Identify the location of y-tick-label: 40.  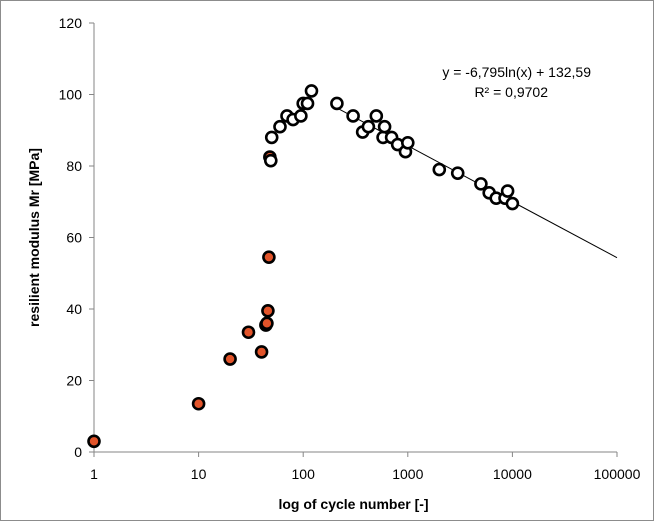
(74, 309).